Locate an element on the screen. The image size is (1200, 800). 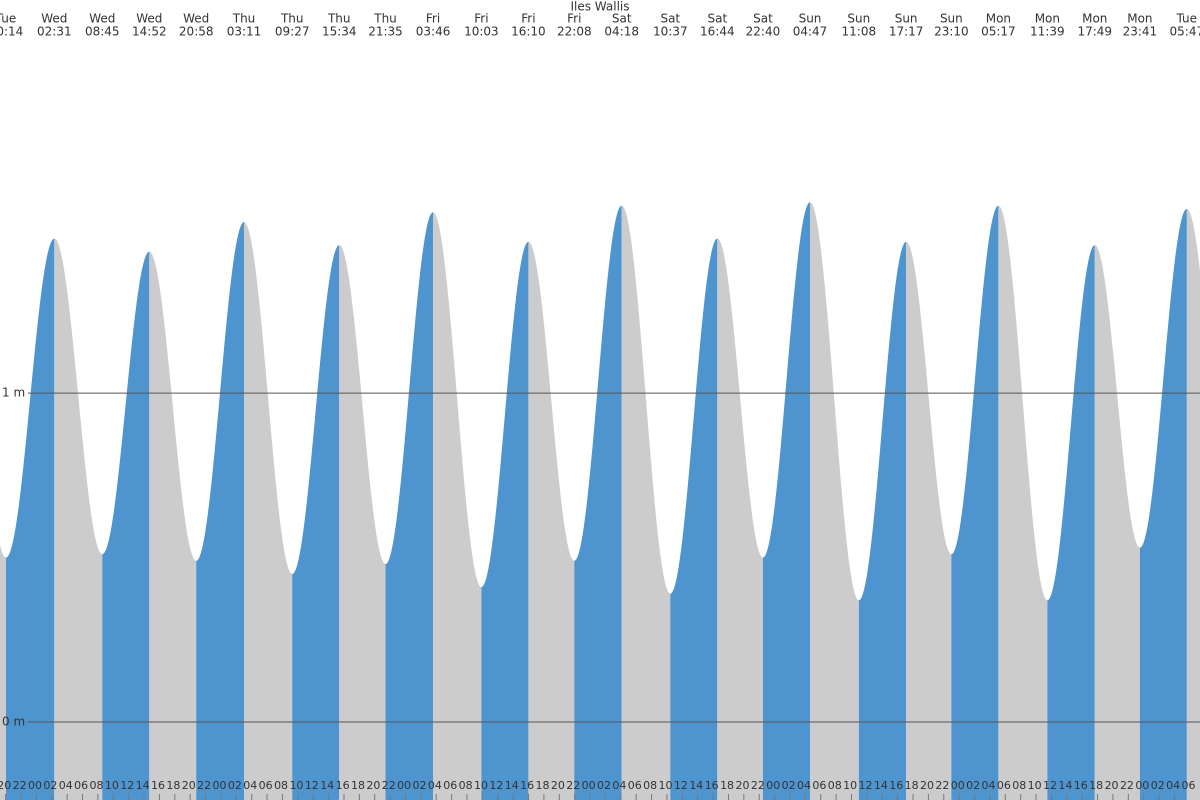
extreme-time: 10:37 is located at coordinates (670, 32).